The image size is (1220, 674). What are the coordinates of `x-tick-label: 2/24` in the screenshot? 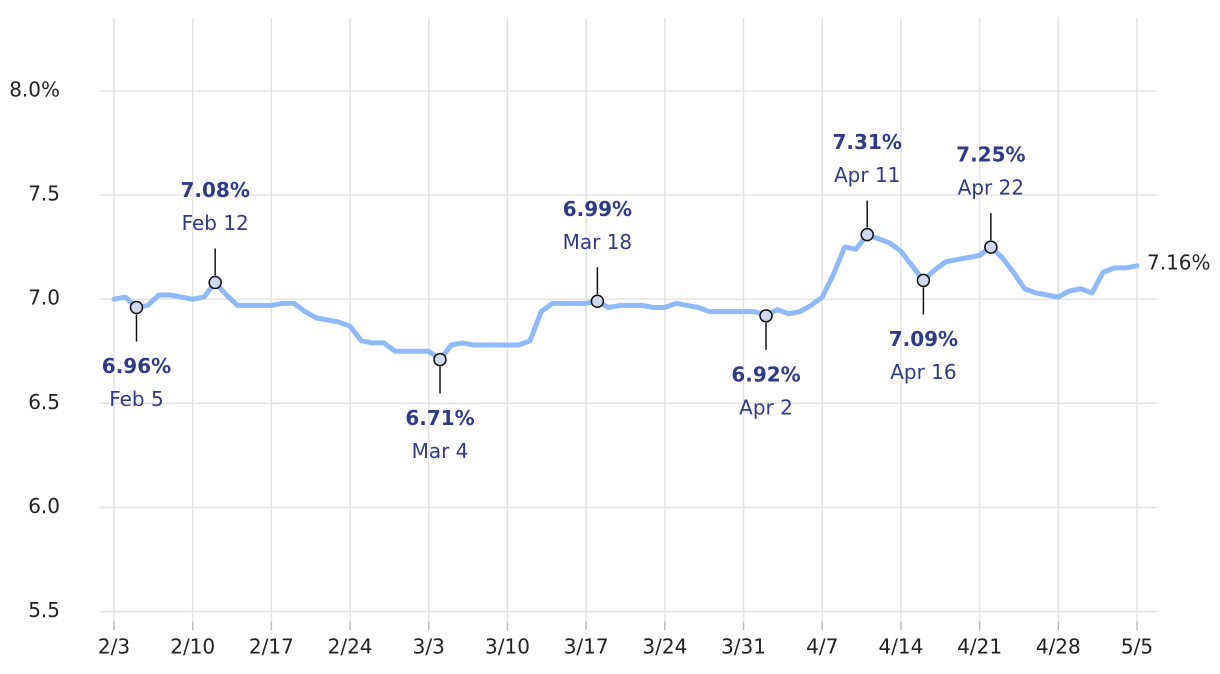 It's located at (350, 647).